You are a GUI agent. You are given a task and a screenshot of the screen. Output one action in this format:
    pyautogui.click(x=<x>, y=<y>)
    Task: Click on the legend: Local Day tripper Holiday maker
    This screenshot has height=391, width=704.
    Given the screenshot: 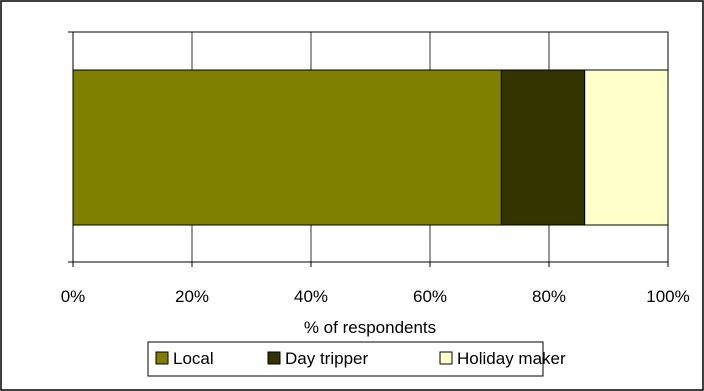 What is the action you would take?
    pyautogui.click(x=356, y=359)
    